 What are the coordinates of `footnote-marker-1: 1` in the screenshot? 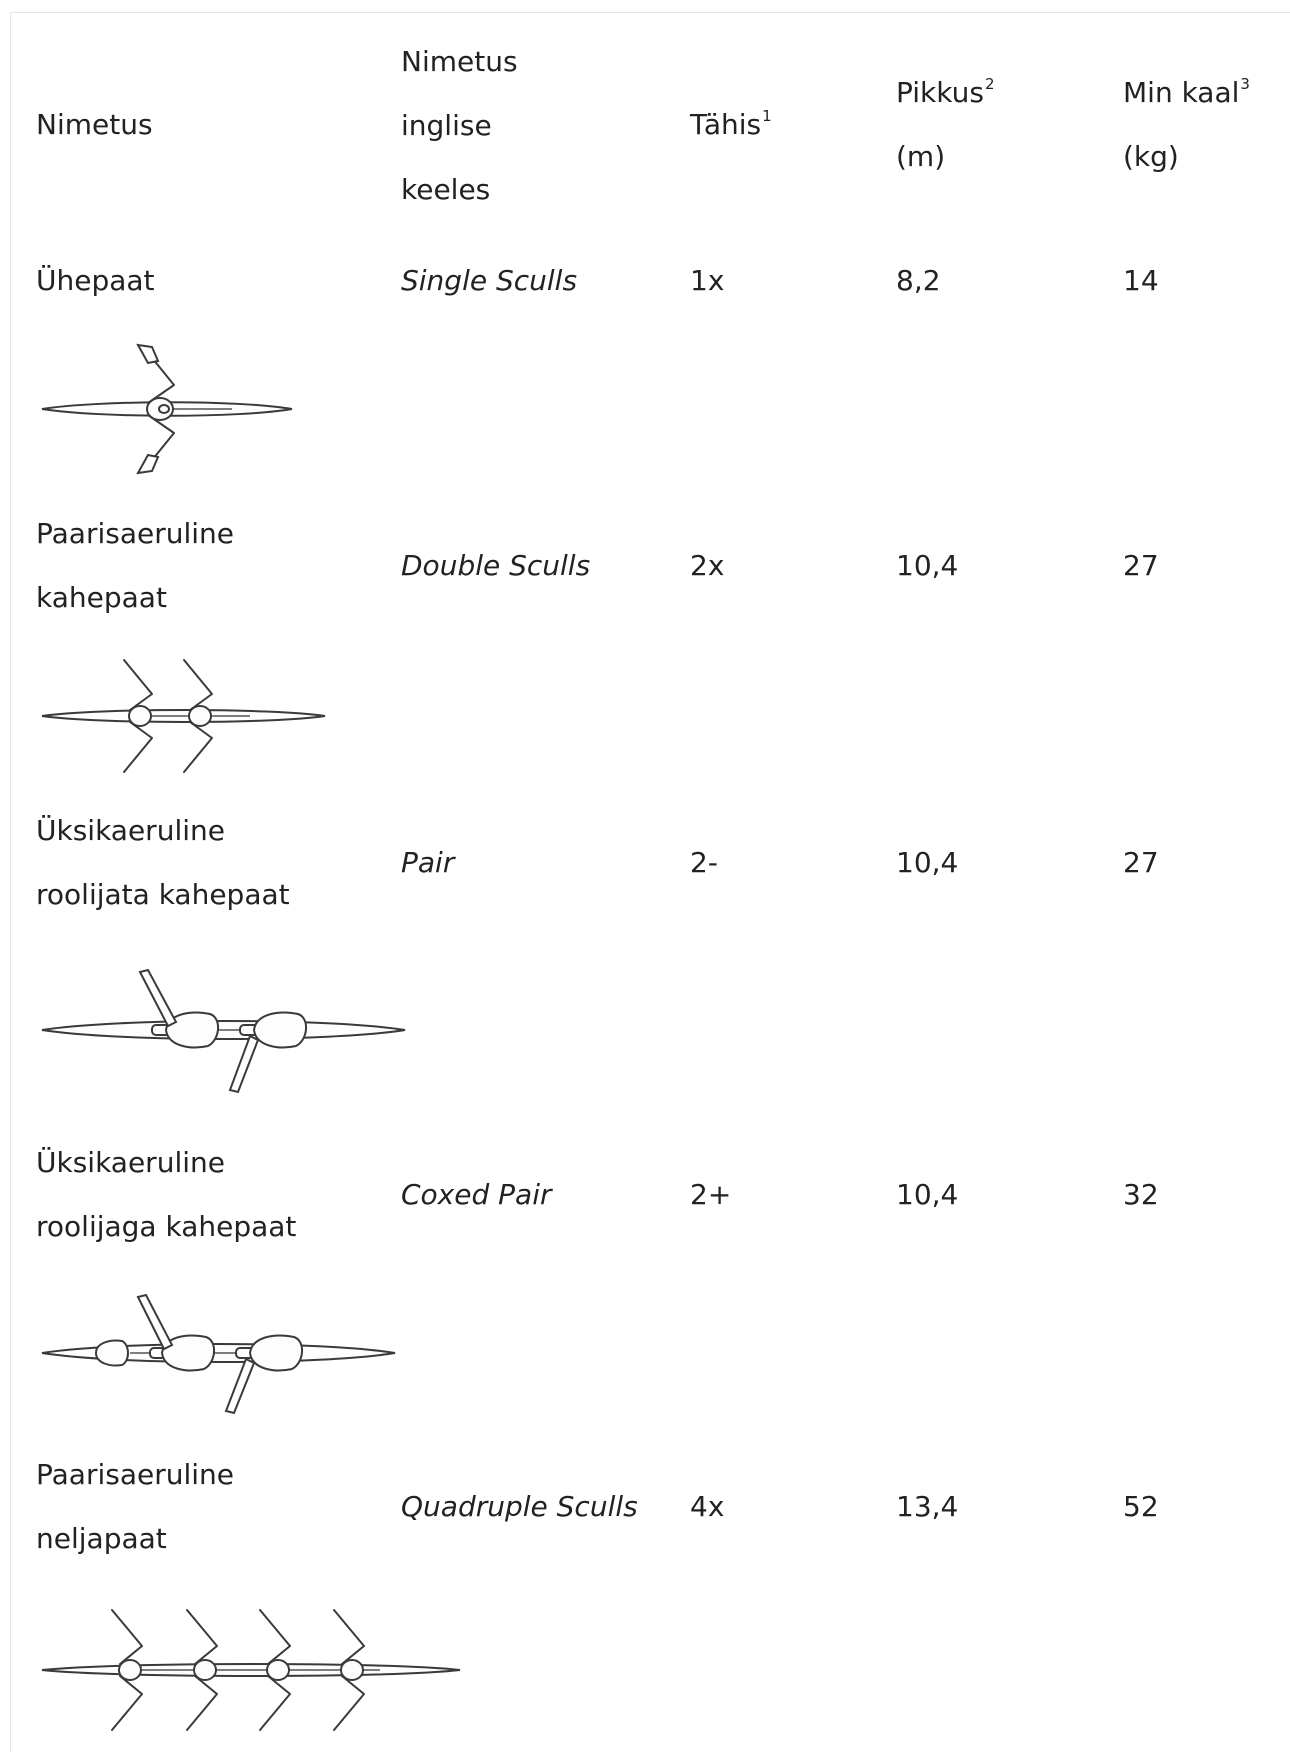 It's located at (767, 116).